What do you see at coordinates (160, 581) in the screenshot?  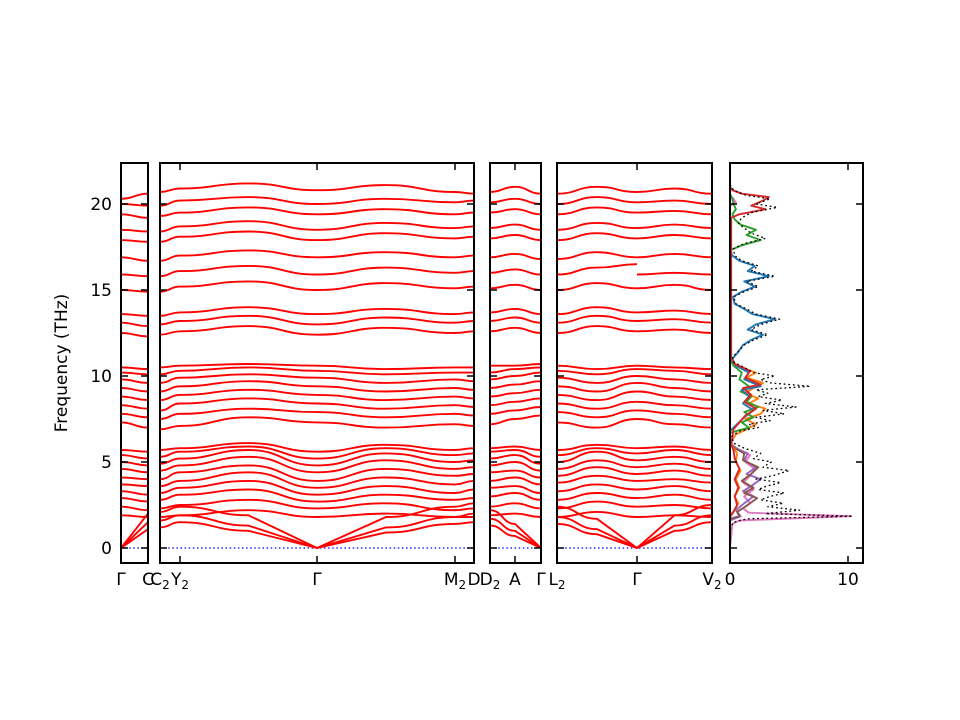 I see `kpoint-label: C2` at bounding box center [160, 581].